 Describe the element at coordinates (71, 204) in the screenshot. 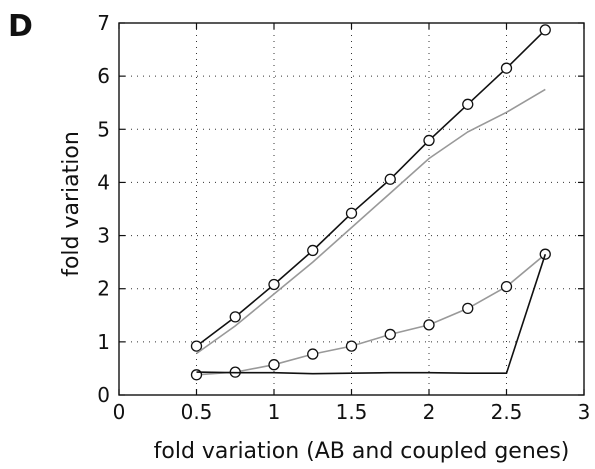

I see `y-axis-label: fold variation` at that location.